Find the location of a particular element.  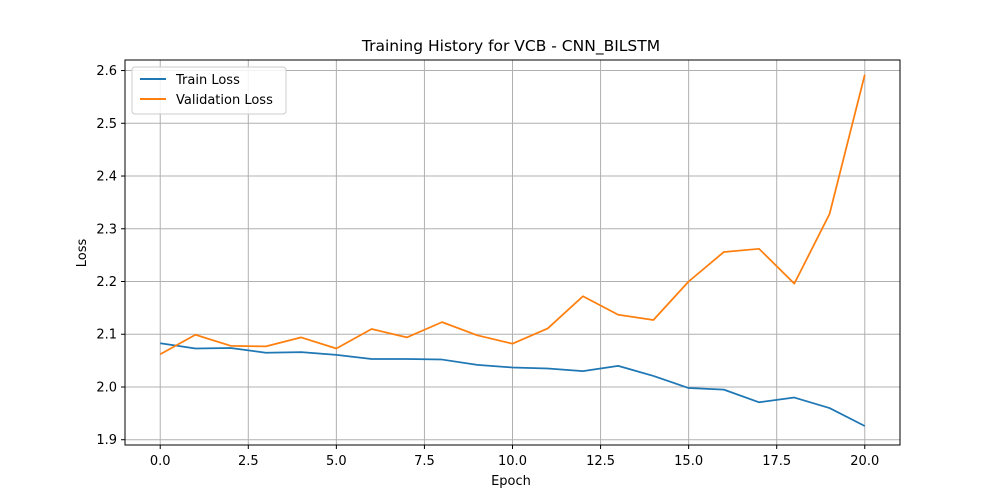

legend-label-validation-loss: Validation Loss is located at coordinates (224, 100).